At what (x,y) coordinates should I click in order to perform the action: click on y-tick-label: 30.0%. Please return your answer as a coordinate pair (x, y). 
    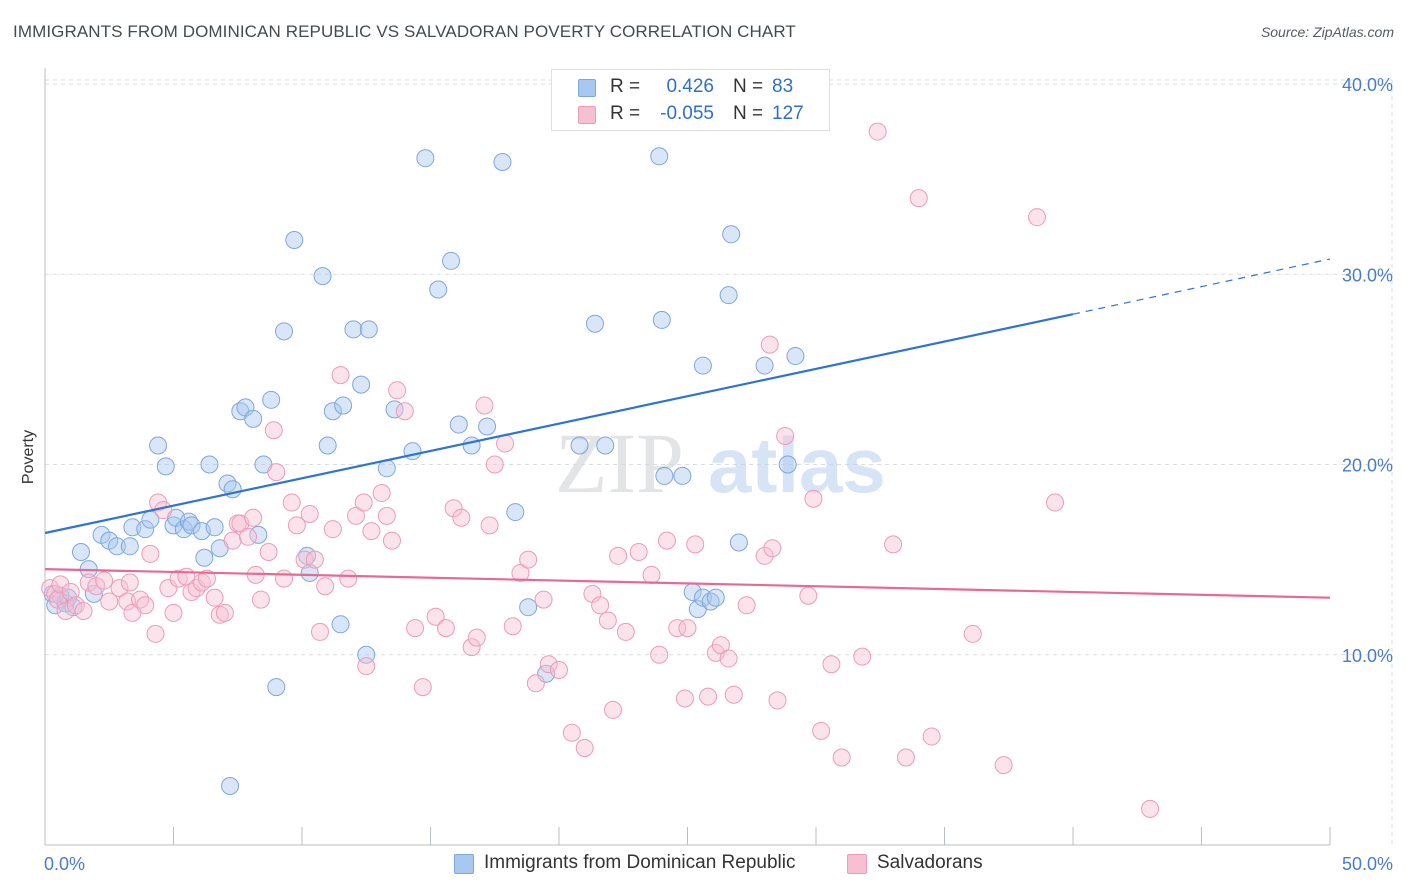
    Looking at the image, I should click on (1367, 275).